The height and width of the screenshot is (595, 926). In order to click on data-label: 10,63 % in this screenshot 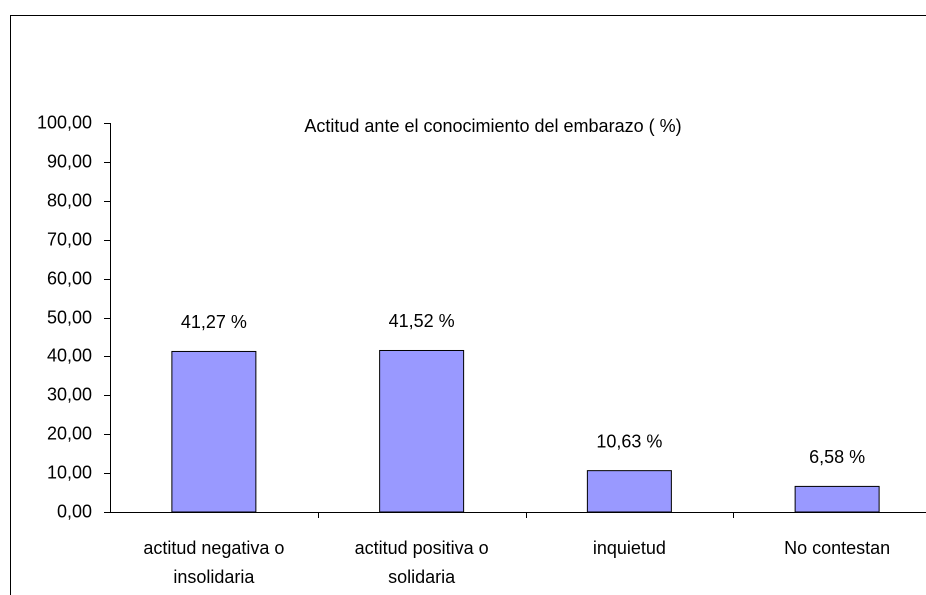, I will do `click(629, 441)`.